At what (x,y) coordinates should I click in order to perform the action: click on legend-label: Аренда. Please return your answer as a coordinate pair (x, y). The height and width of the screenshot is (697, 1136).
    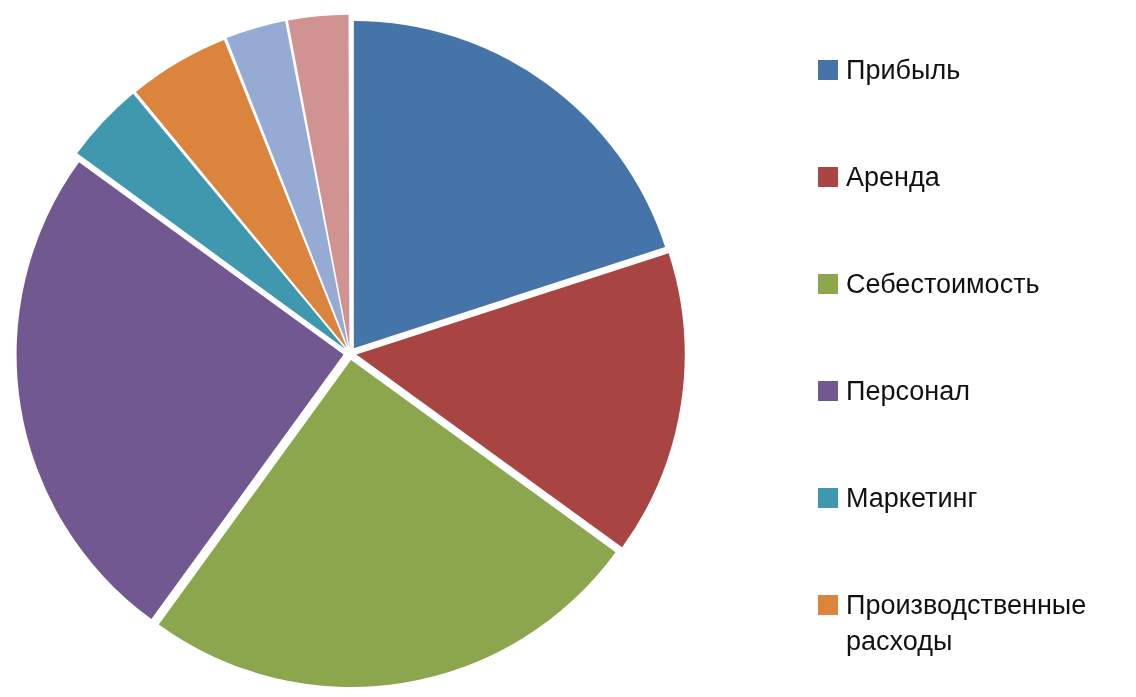
    Looking at the image, I should click on (893, 177).